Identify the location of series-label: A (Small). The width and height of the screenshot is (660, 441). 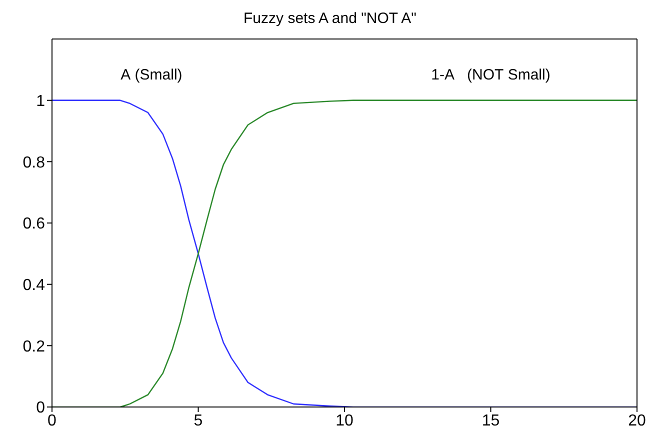
(151, 75).